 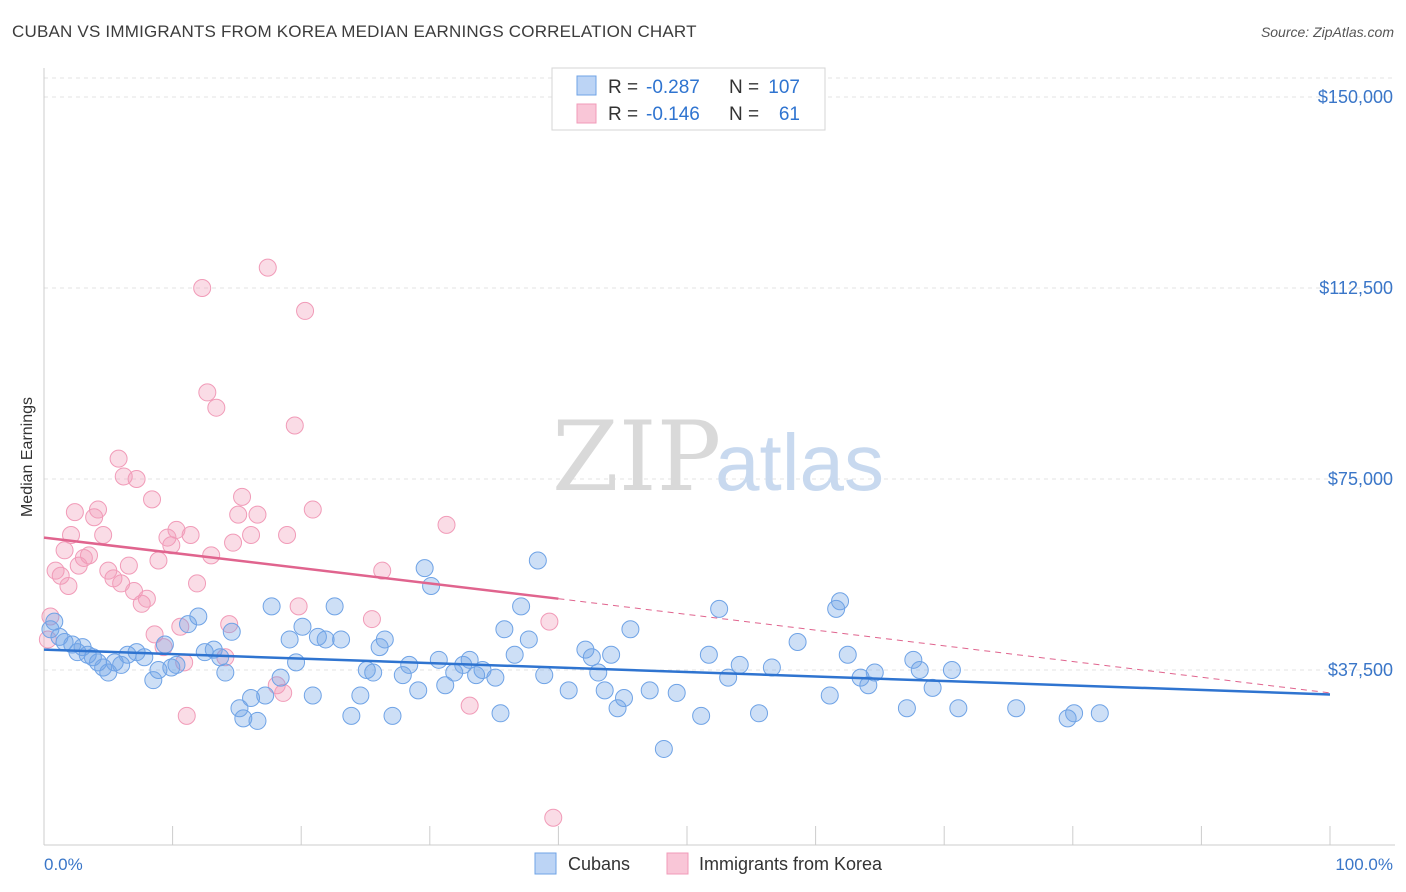 I want to click on watermark-zip: ZIP, so click(x=636, y=457).